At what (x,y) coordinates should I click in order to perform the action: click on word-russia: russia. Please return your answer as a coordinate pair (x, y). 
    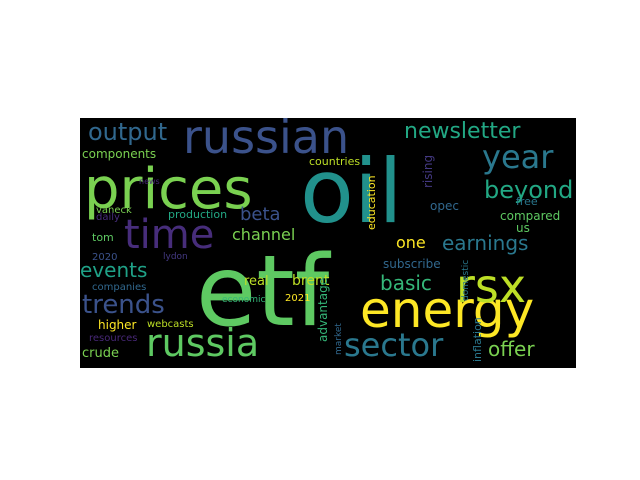
    Looking at the image, I should click on (202, 343).